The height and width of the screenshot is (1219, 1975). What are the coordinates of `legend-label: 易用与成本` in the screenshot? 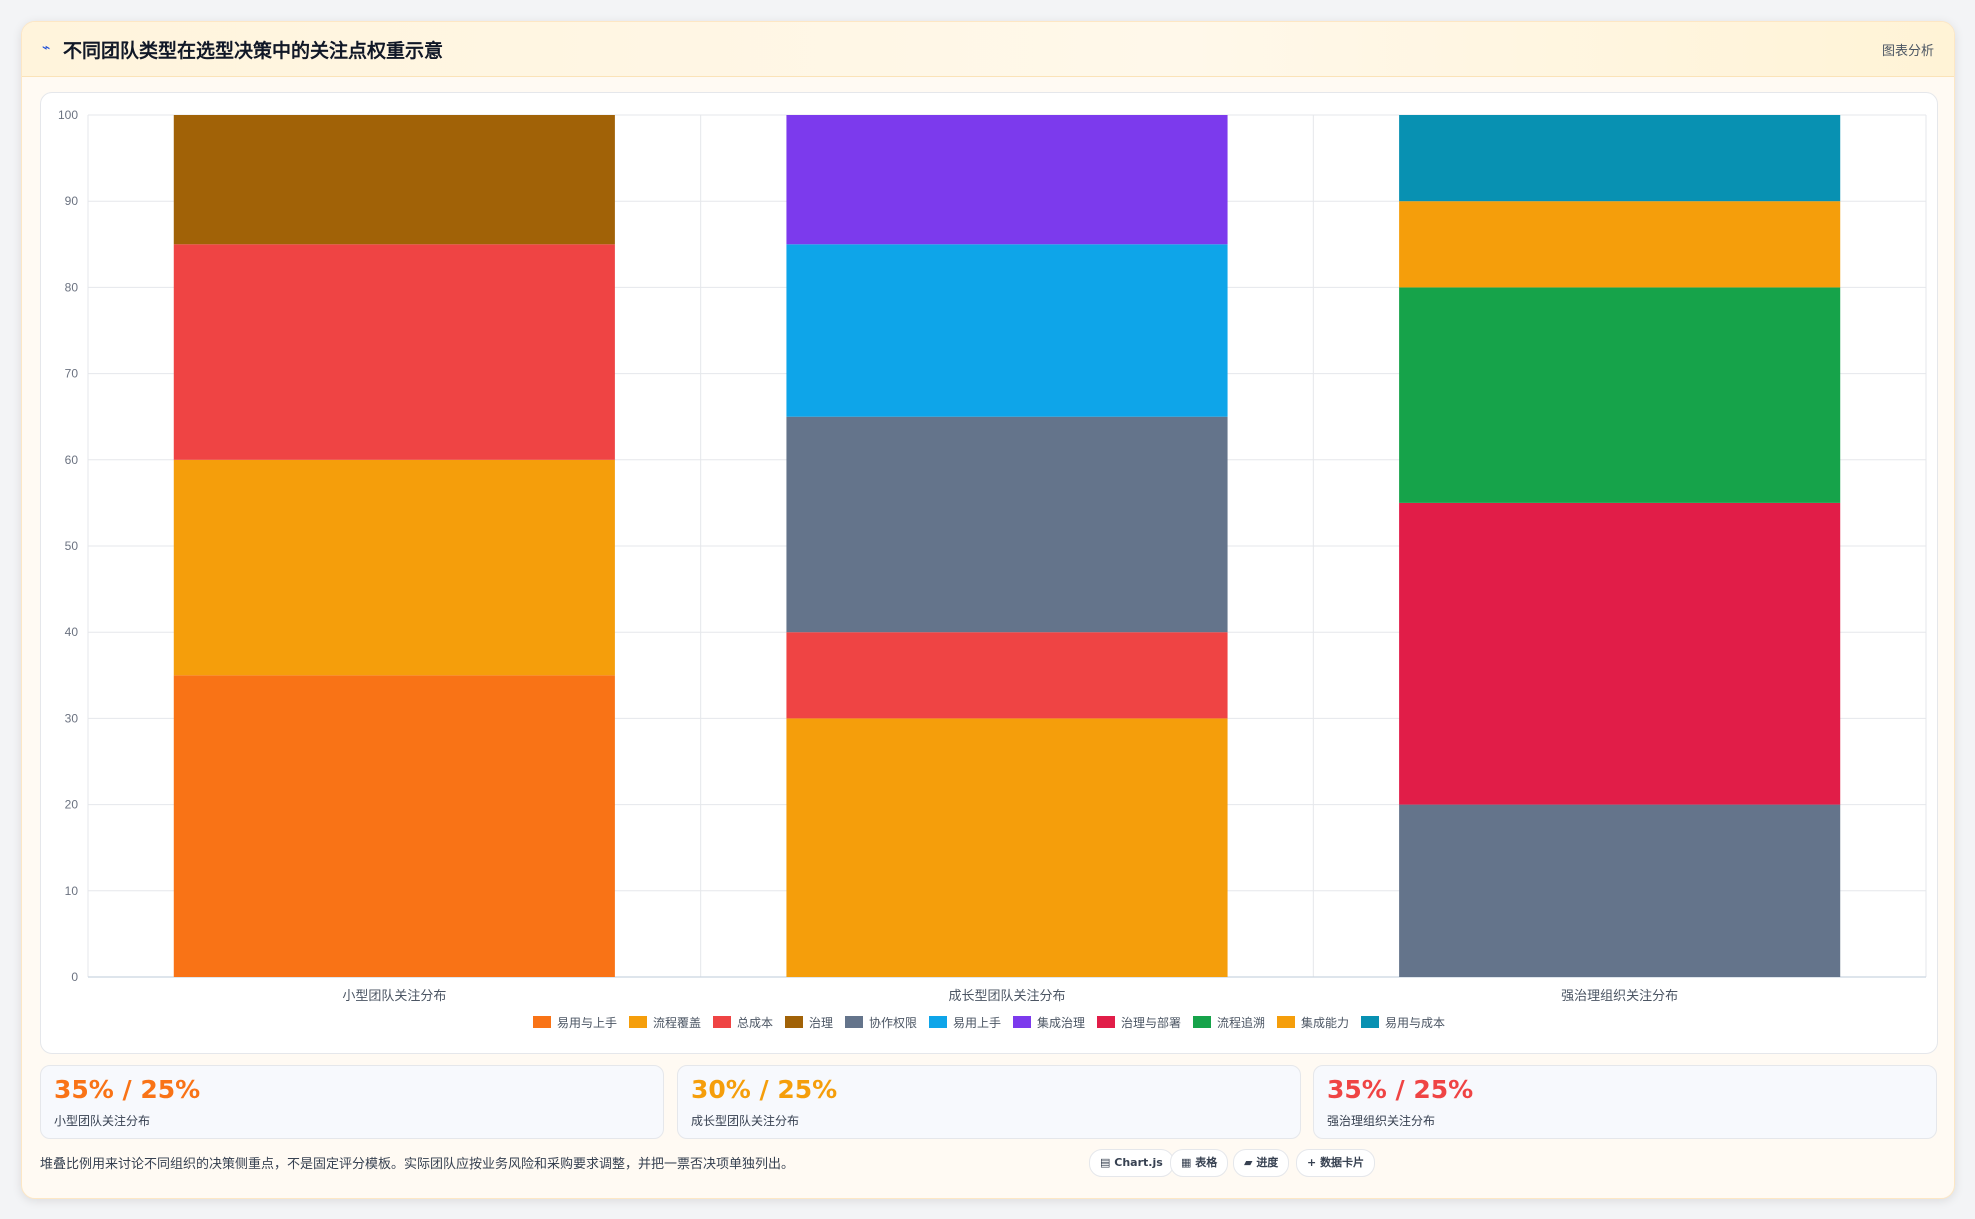 It's located at (1415, 1023).